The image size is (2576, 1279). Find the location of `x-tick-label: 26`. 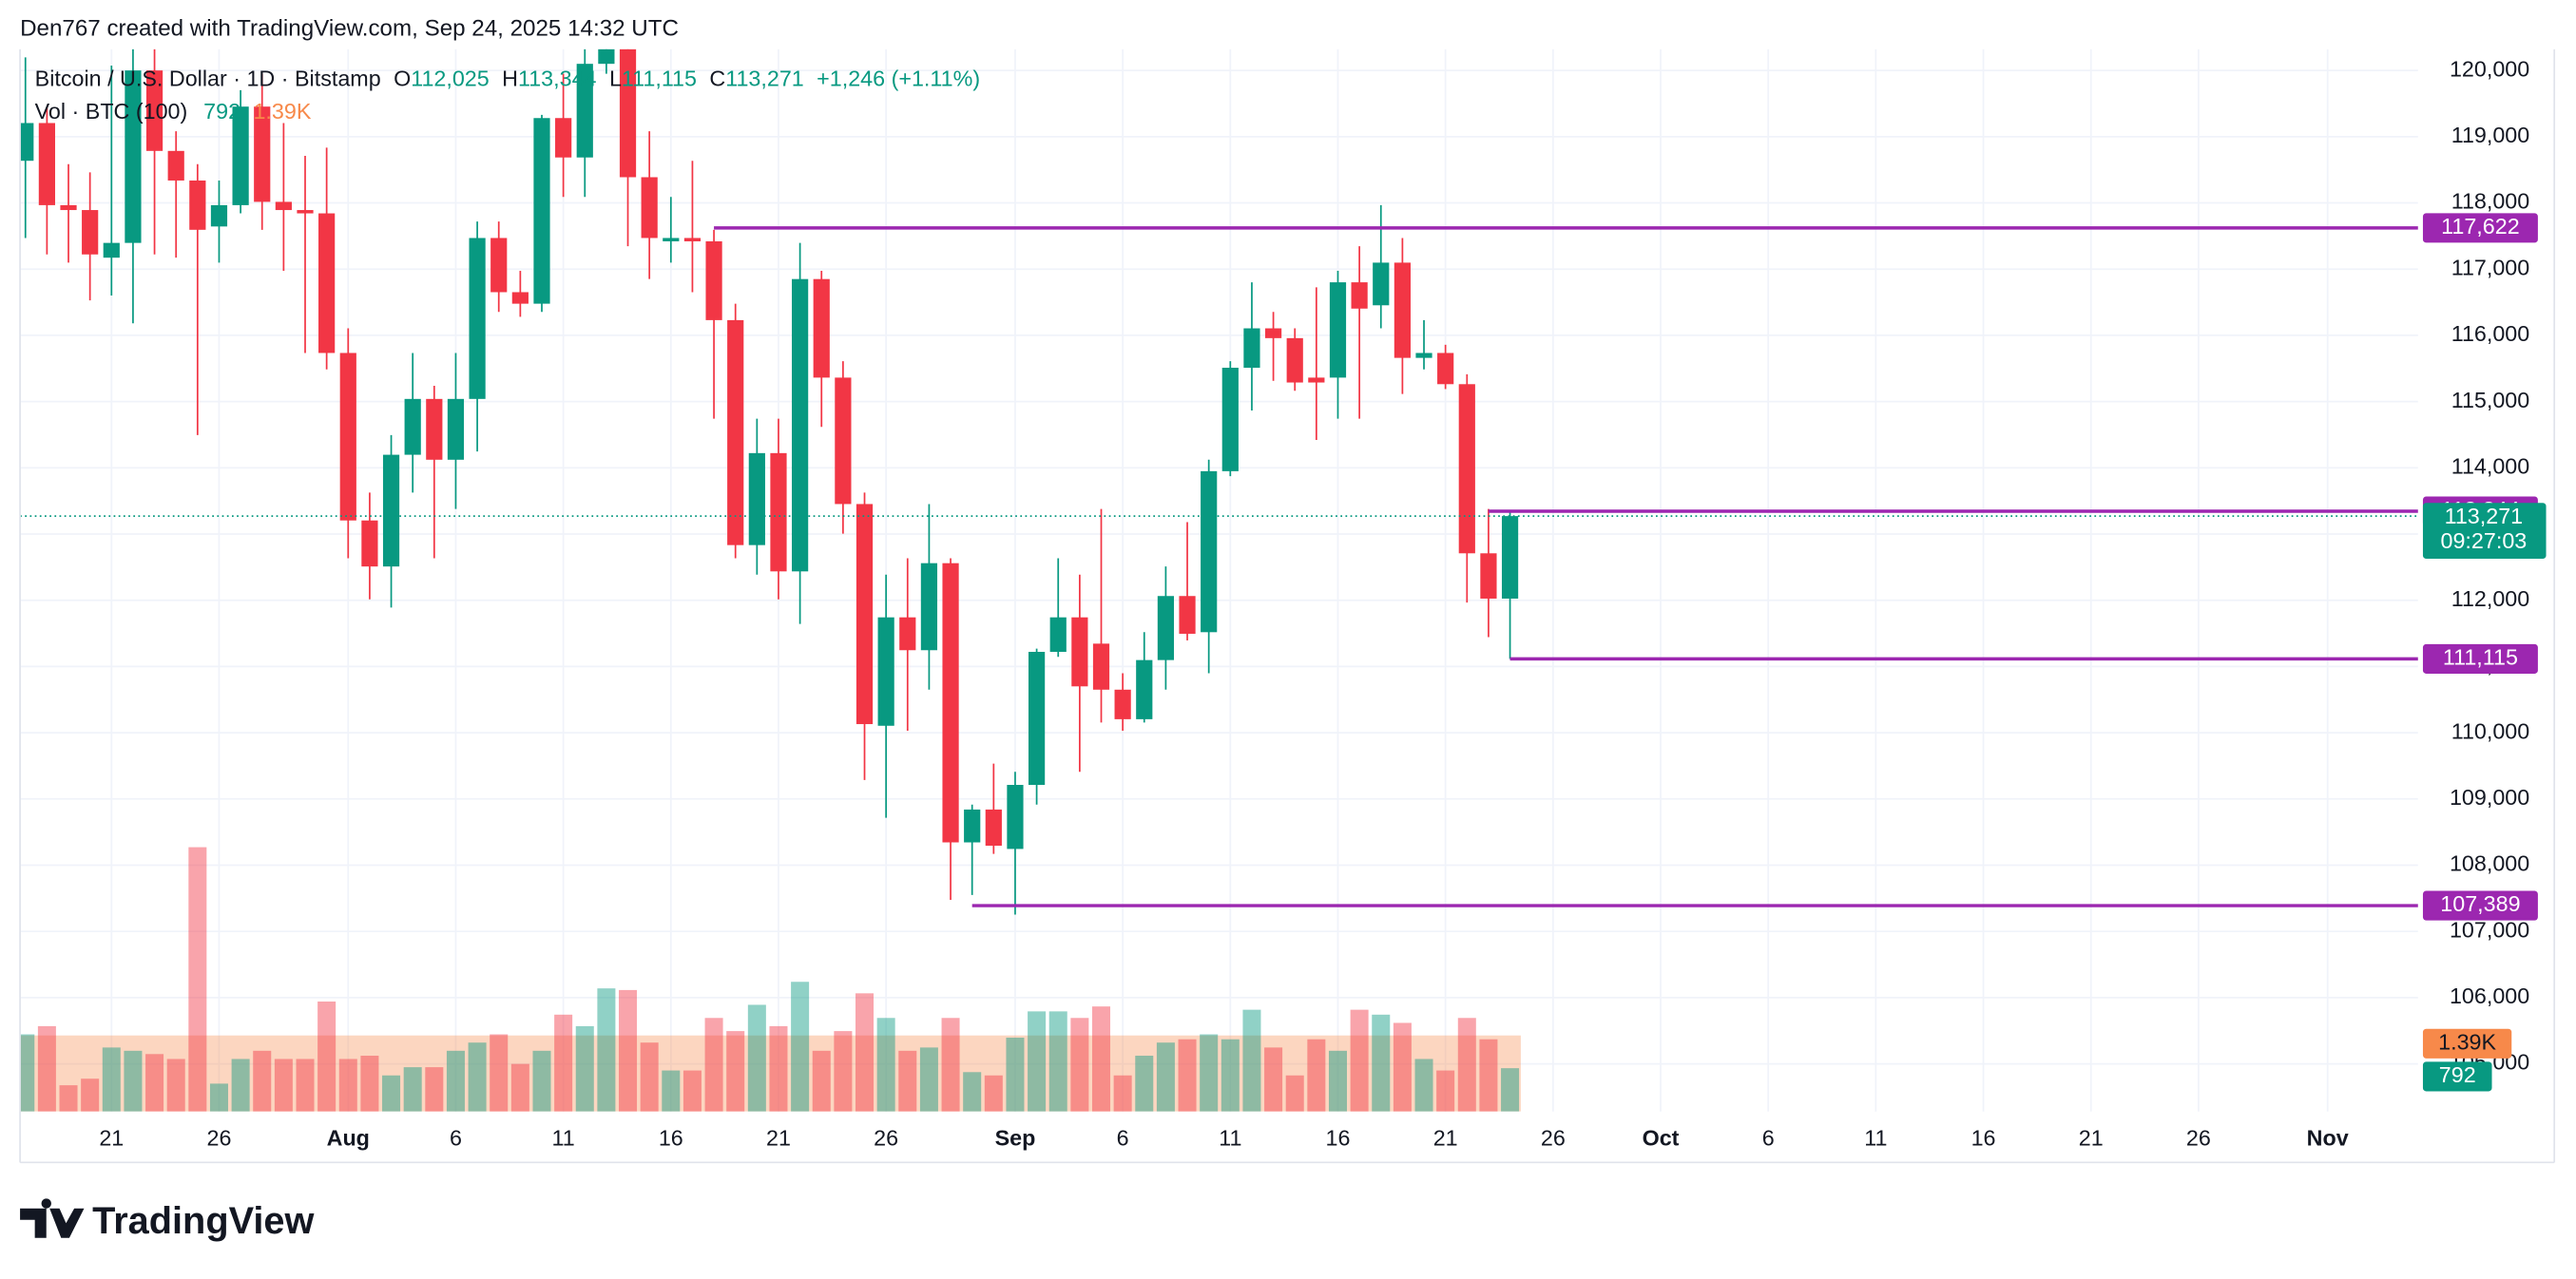

x-tick-label: 26 is located at coordinates (219, 1138).